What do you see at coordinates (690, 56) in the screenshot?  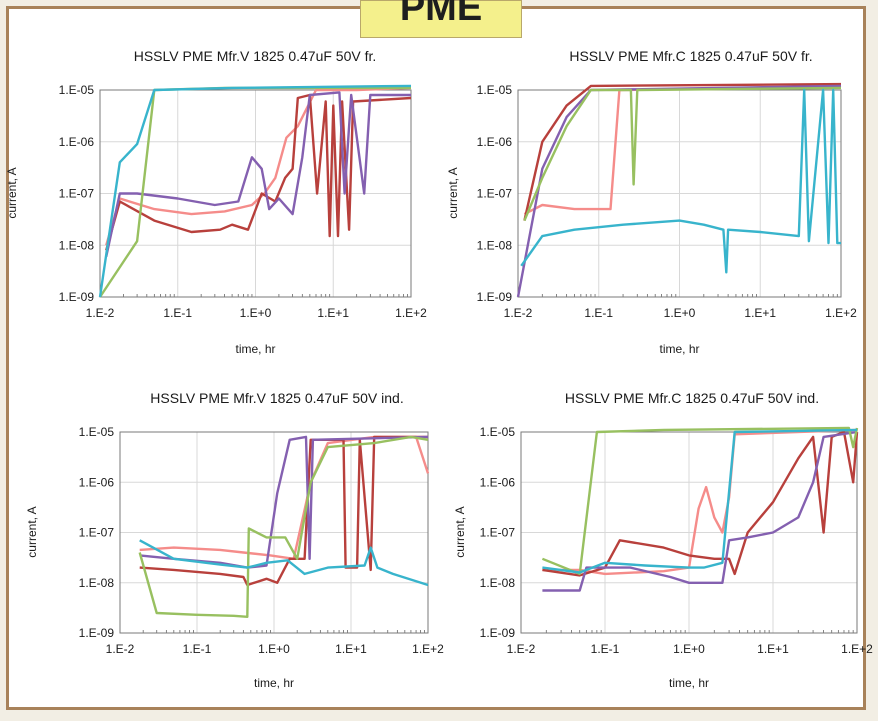 I see `chart-title: HSSLV PME Mfr.C 1825 0.47uF 50V fr.` at bounding box center [690, 56].